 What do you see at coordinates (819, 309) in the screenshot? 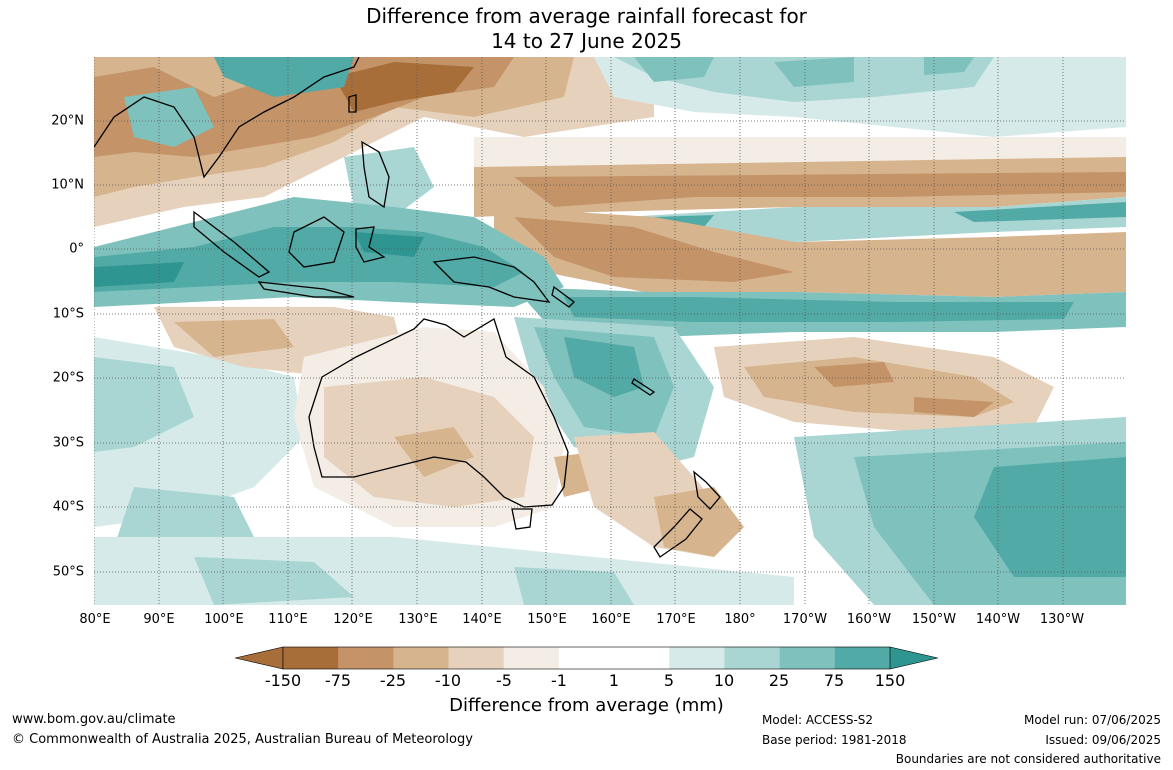
I see `wet-region-south-pacific-band-core` at bounding box center [819, 309].